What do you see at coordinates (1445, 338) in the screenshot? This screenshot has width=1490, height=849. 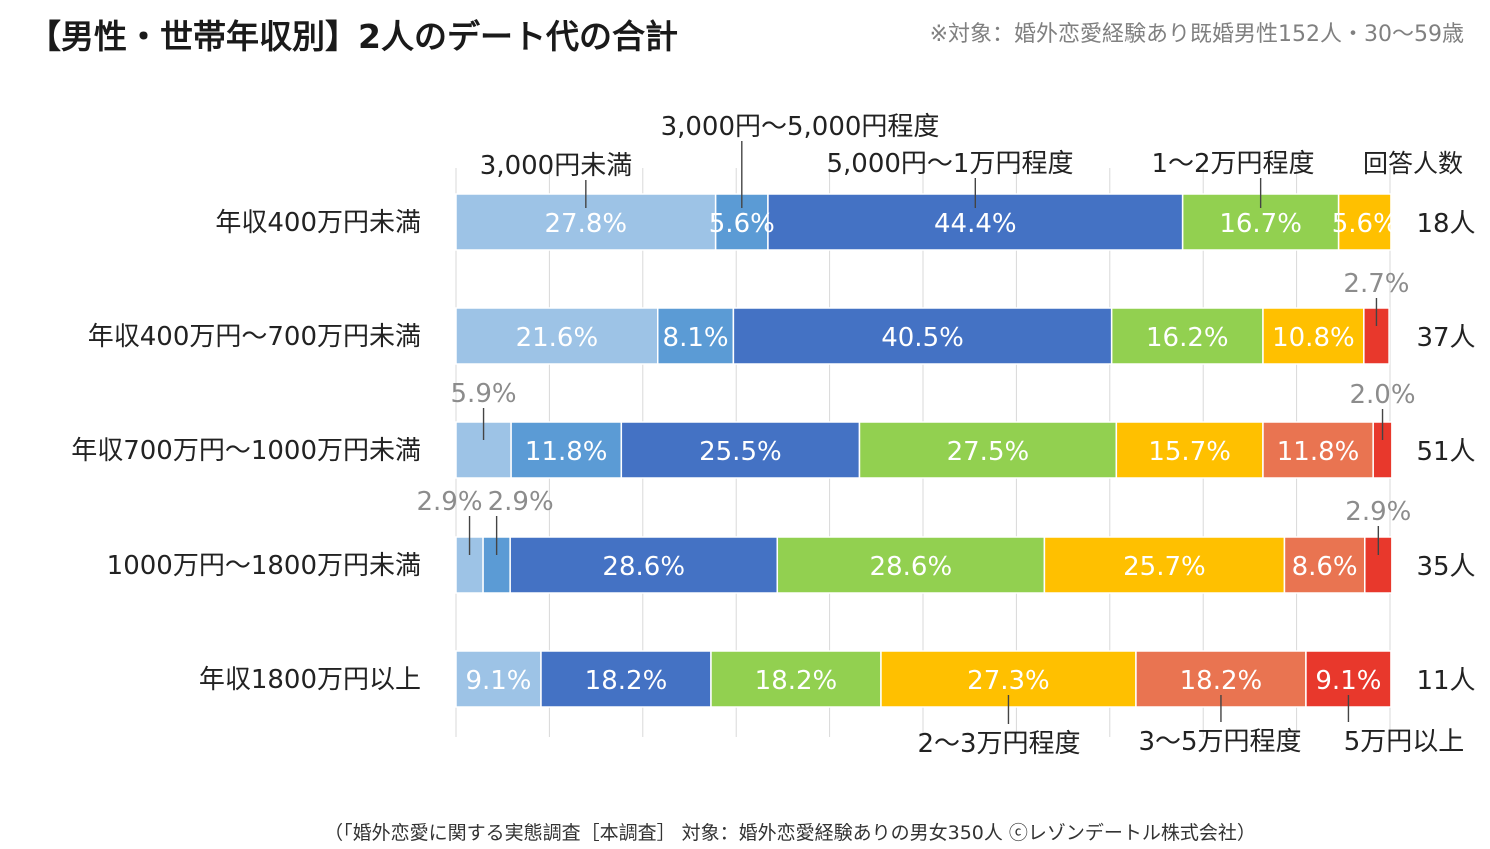 I see `respondent-count: 37人` at bounding box center [1445, 338].